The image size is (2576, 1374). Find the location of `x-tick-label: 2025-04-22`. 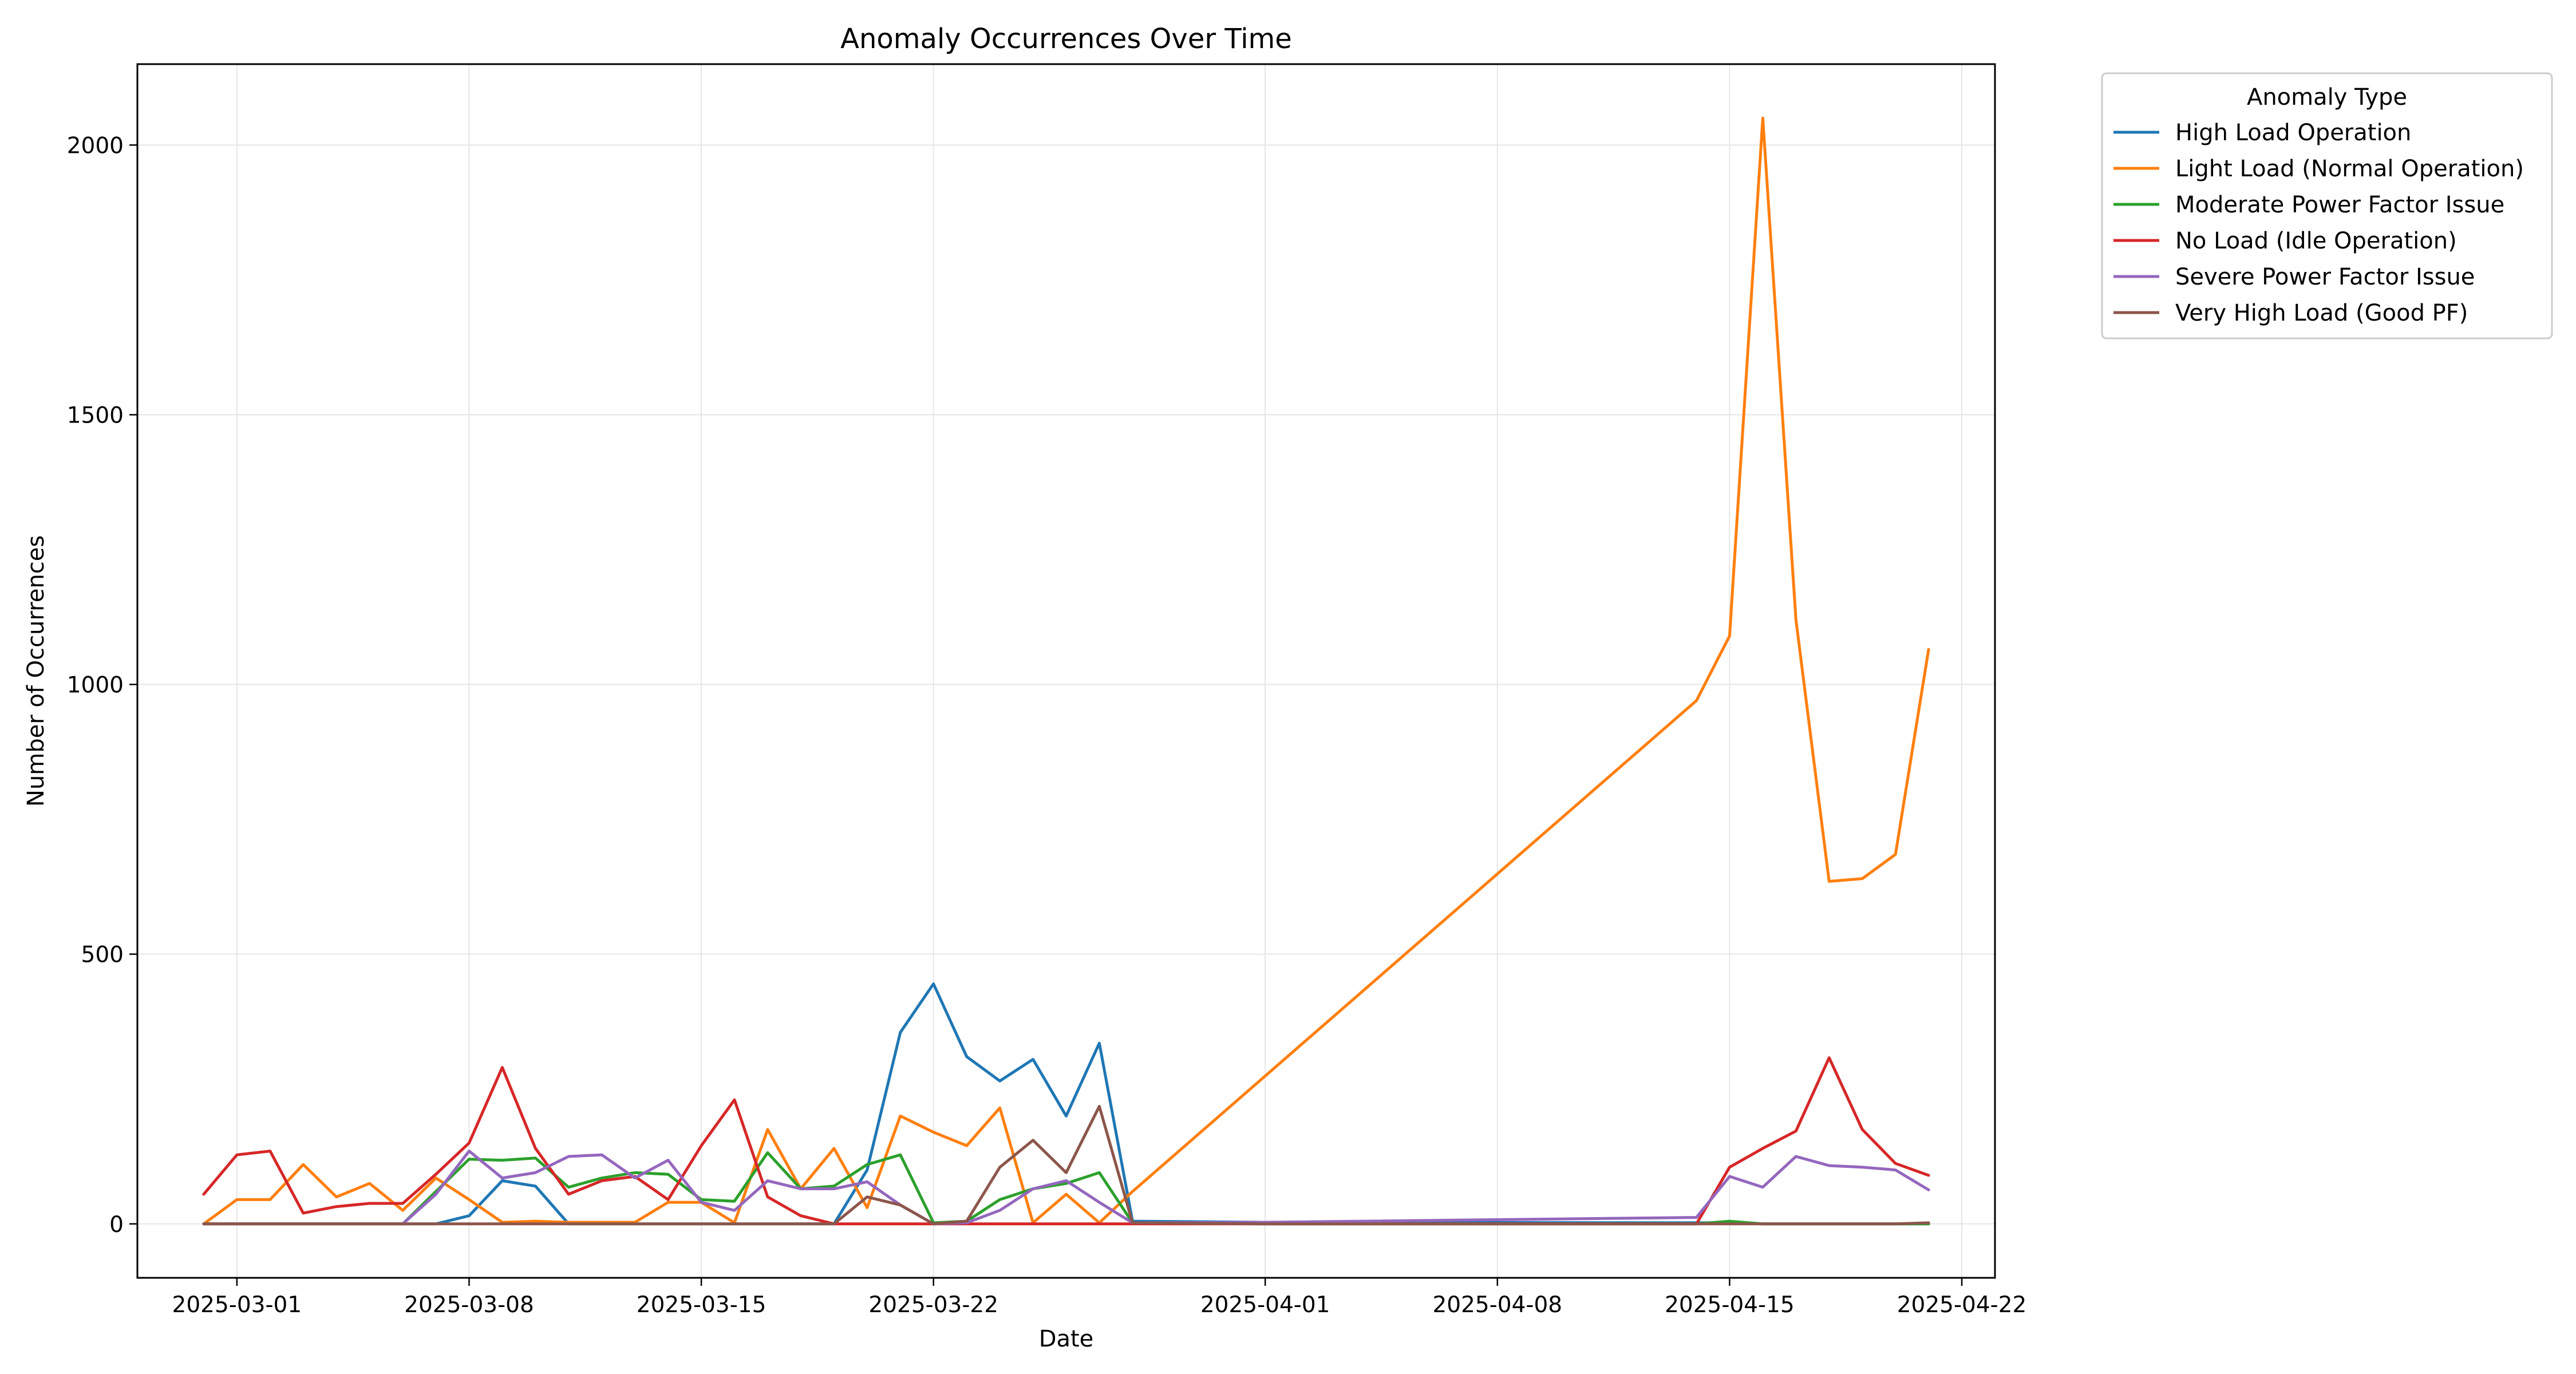

x-tick-label: 2025-04-22 is located at coordinates (1962, 1305).